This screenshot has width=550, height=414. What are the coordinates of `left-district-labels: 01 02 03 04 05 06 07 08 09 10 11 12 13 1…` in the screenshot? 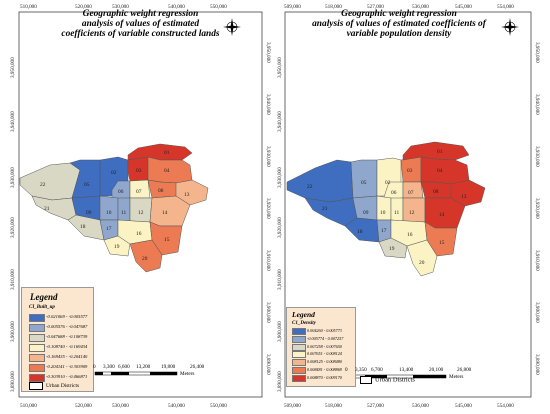 It's located at (115, 206).